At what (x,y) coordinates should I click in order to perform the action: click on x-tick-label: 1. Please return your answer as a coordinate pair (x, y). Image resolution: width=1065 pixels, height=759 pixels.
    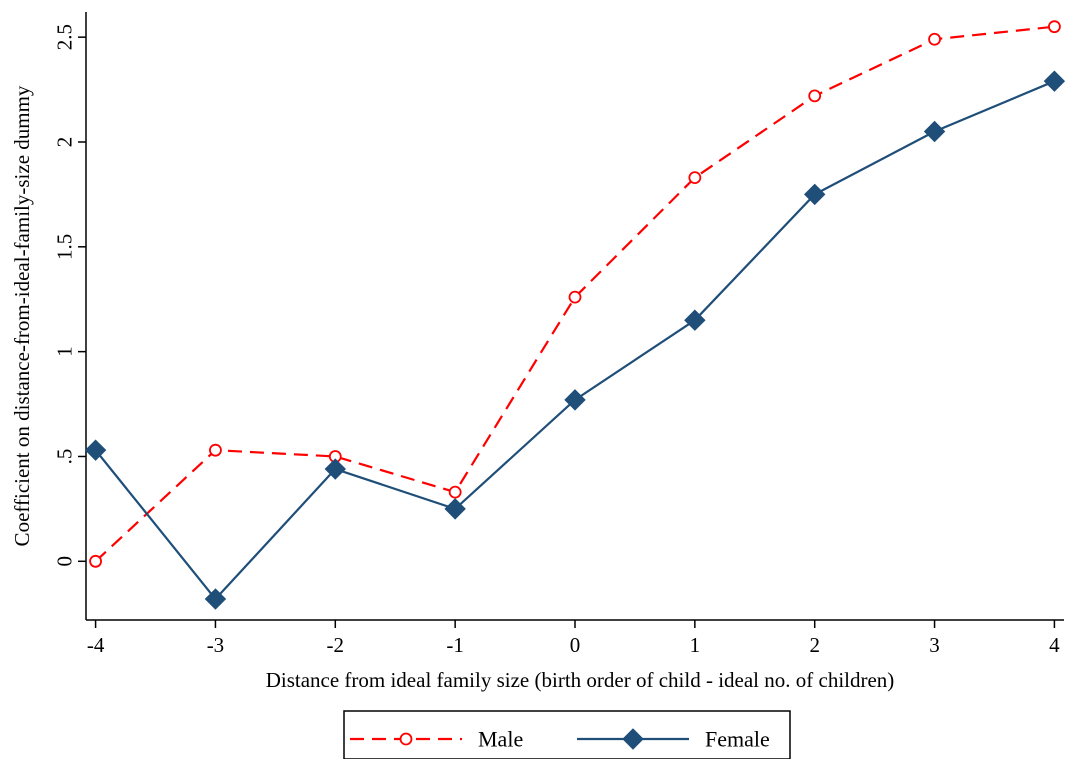
    Looking at the image, I should click on (695, 645).